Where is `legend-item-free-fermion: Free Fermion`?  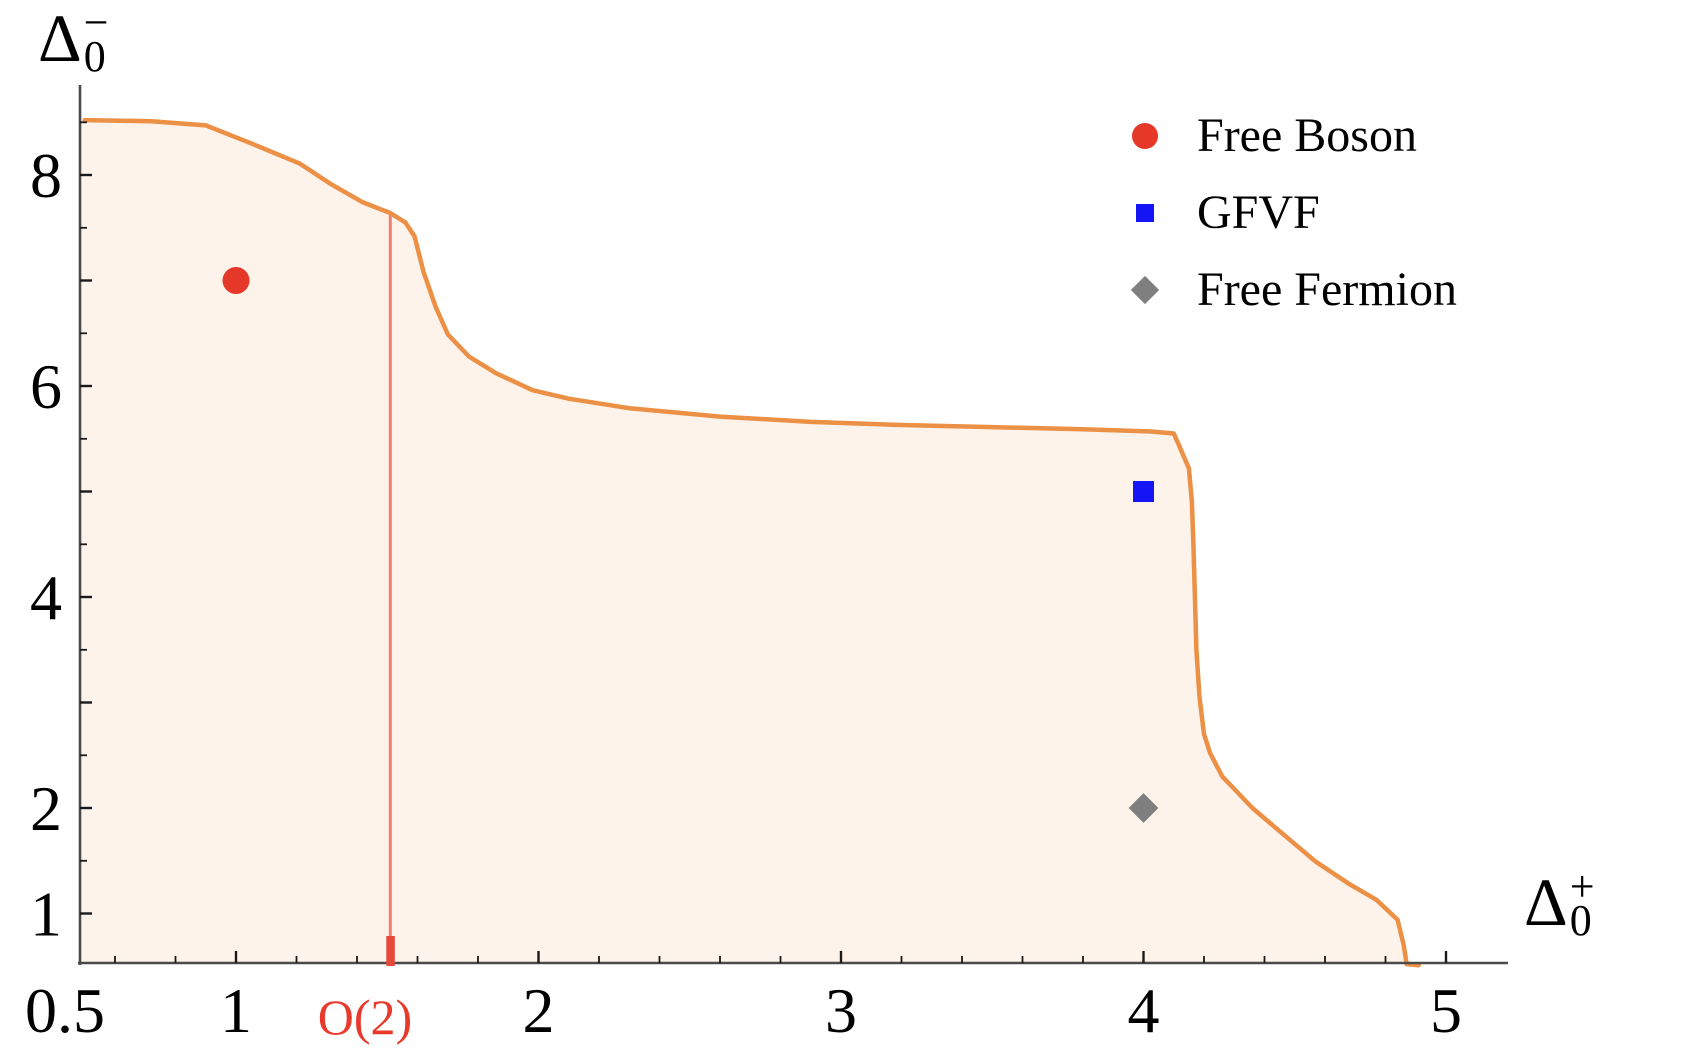
legend-item-free-fermion: Free Fermion is located at coordinates (1287, 289).